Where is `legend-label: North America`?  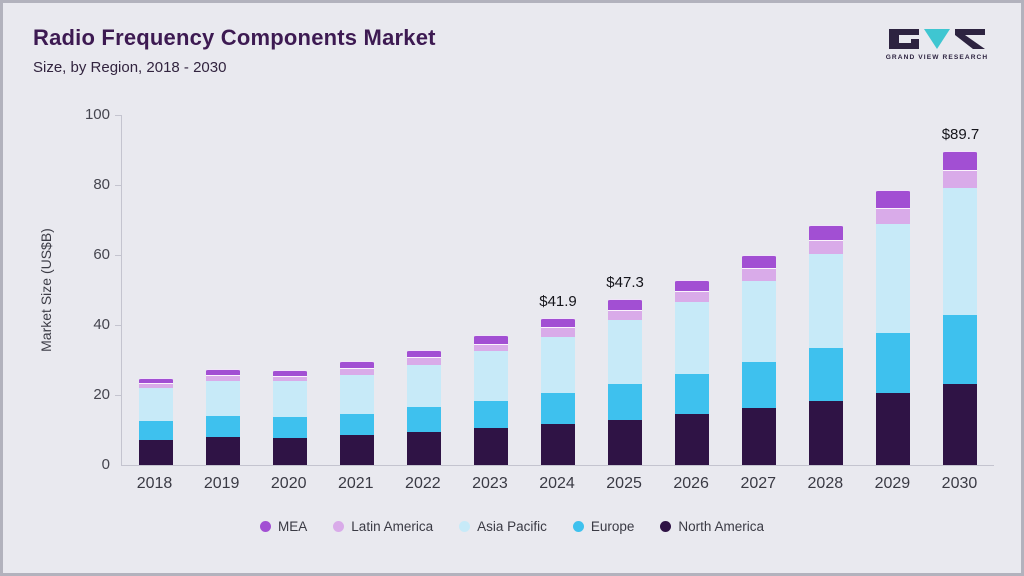
legend-label: North America is located at coordinates (721, 526).